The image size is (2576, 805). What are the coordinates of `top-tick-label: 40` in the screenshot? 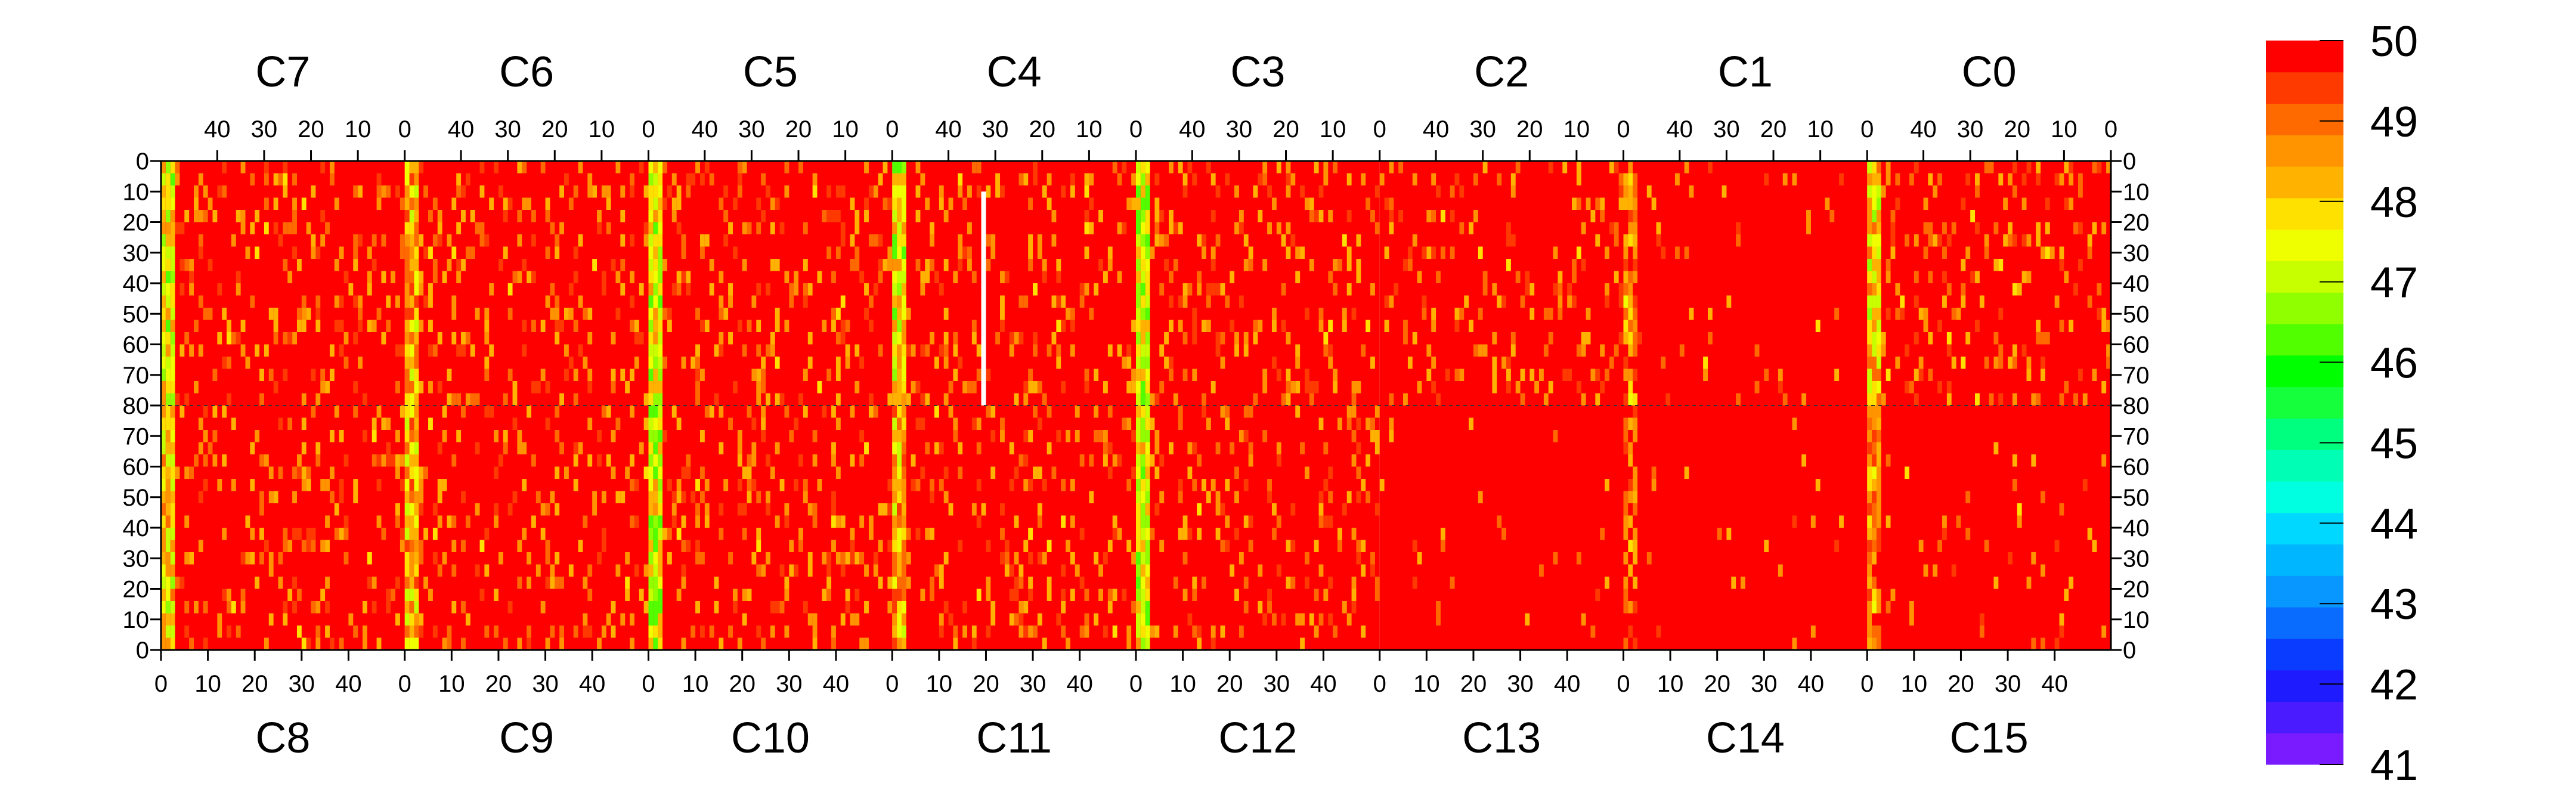 It's located at (1193, 130).